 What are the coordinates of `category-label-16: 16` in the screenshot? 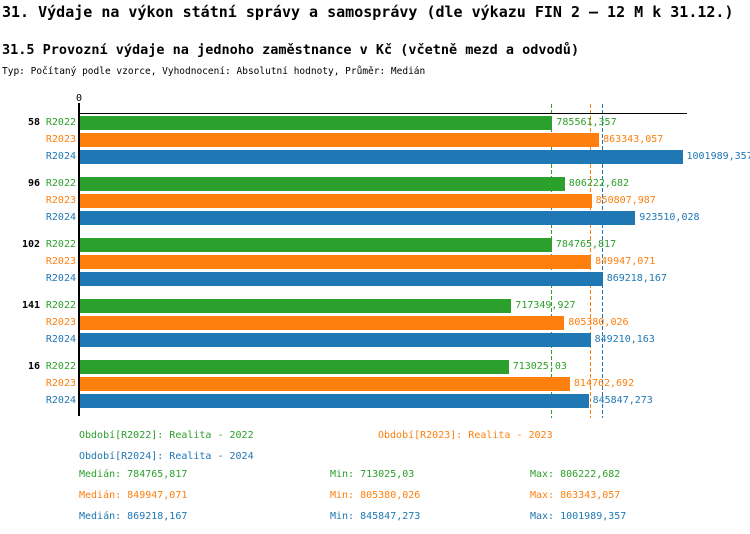 It's located at (33, 366).